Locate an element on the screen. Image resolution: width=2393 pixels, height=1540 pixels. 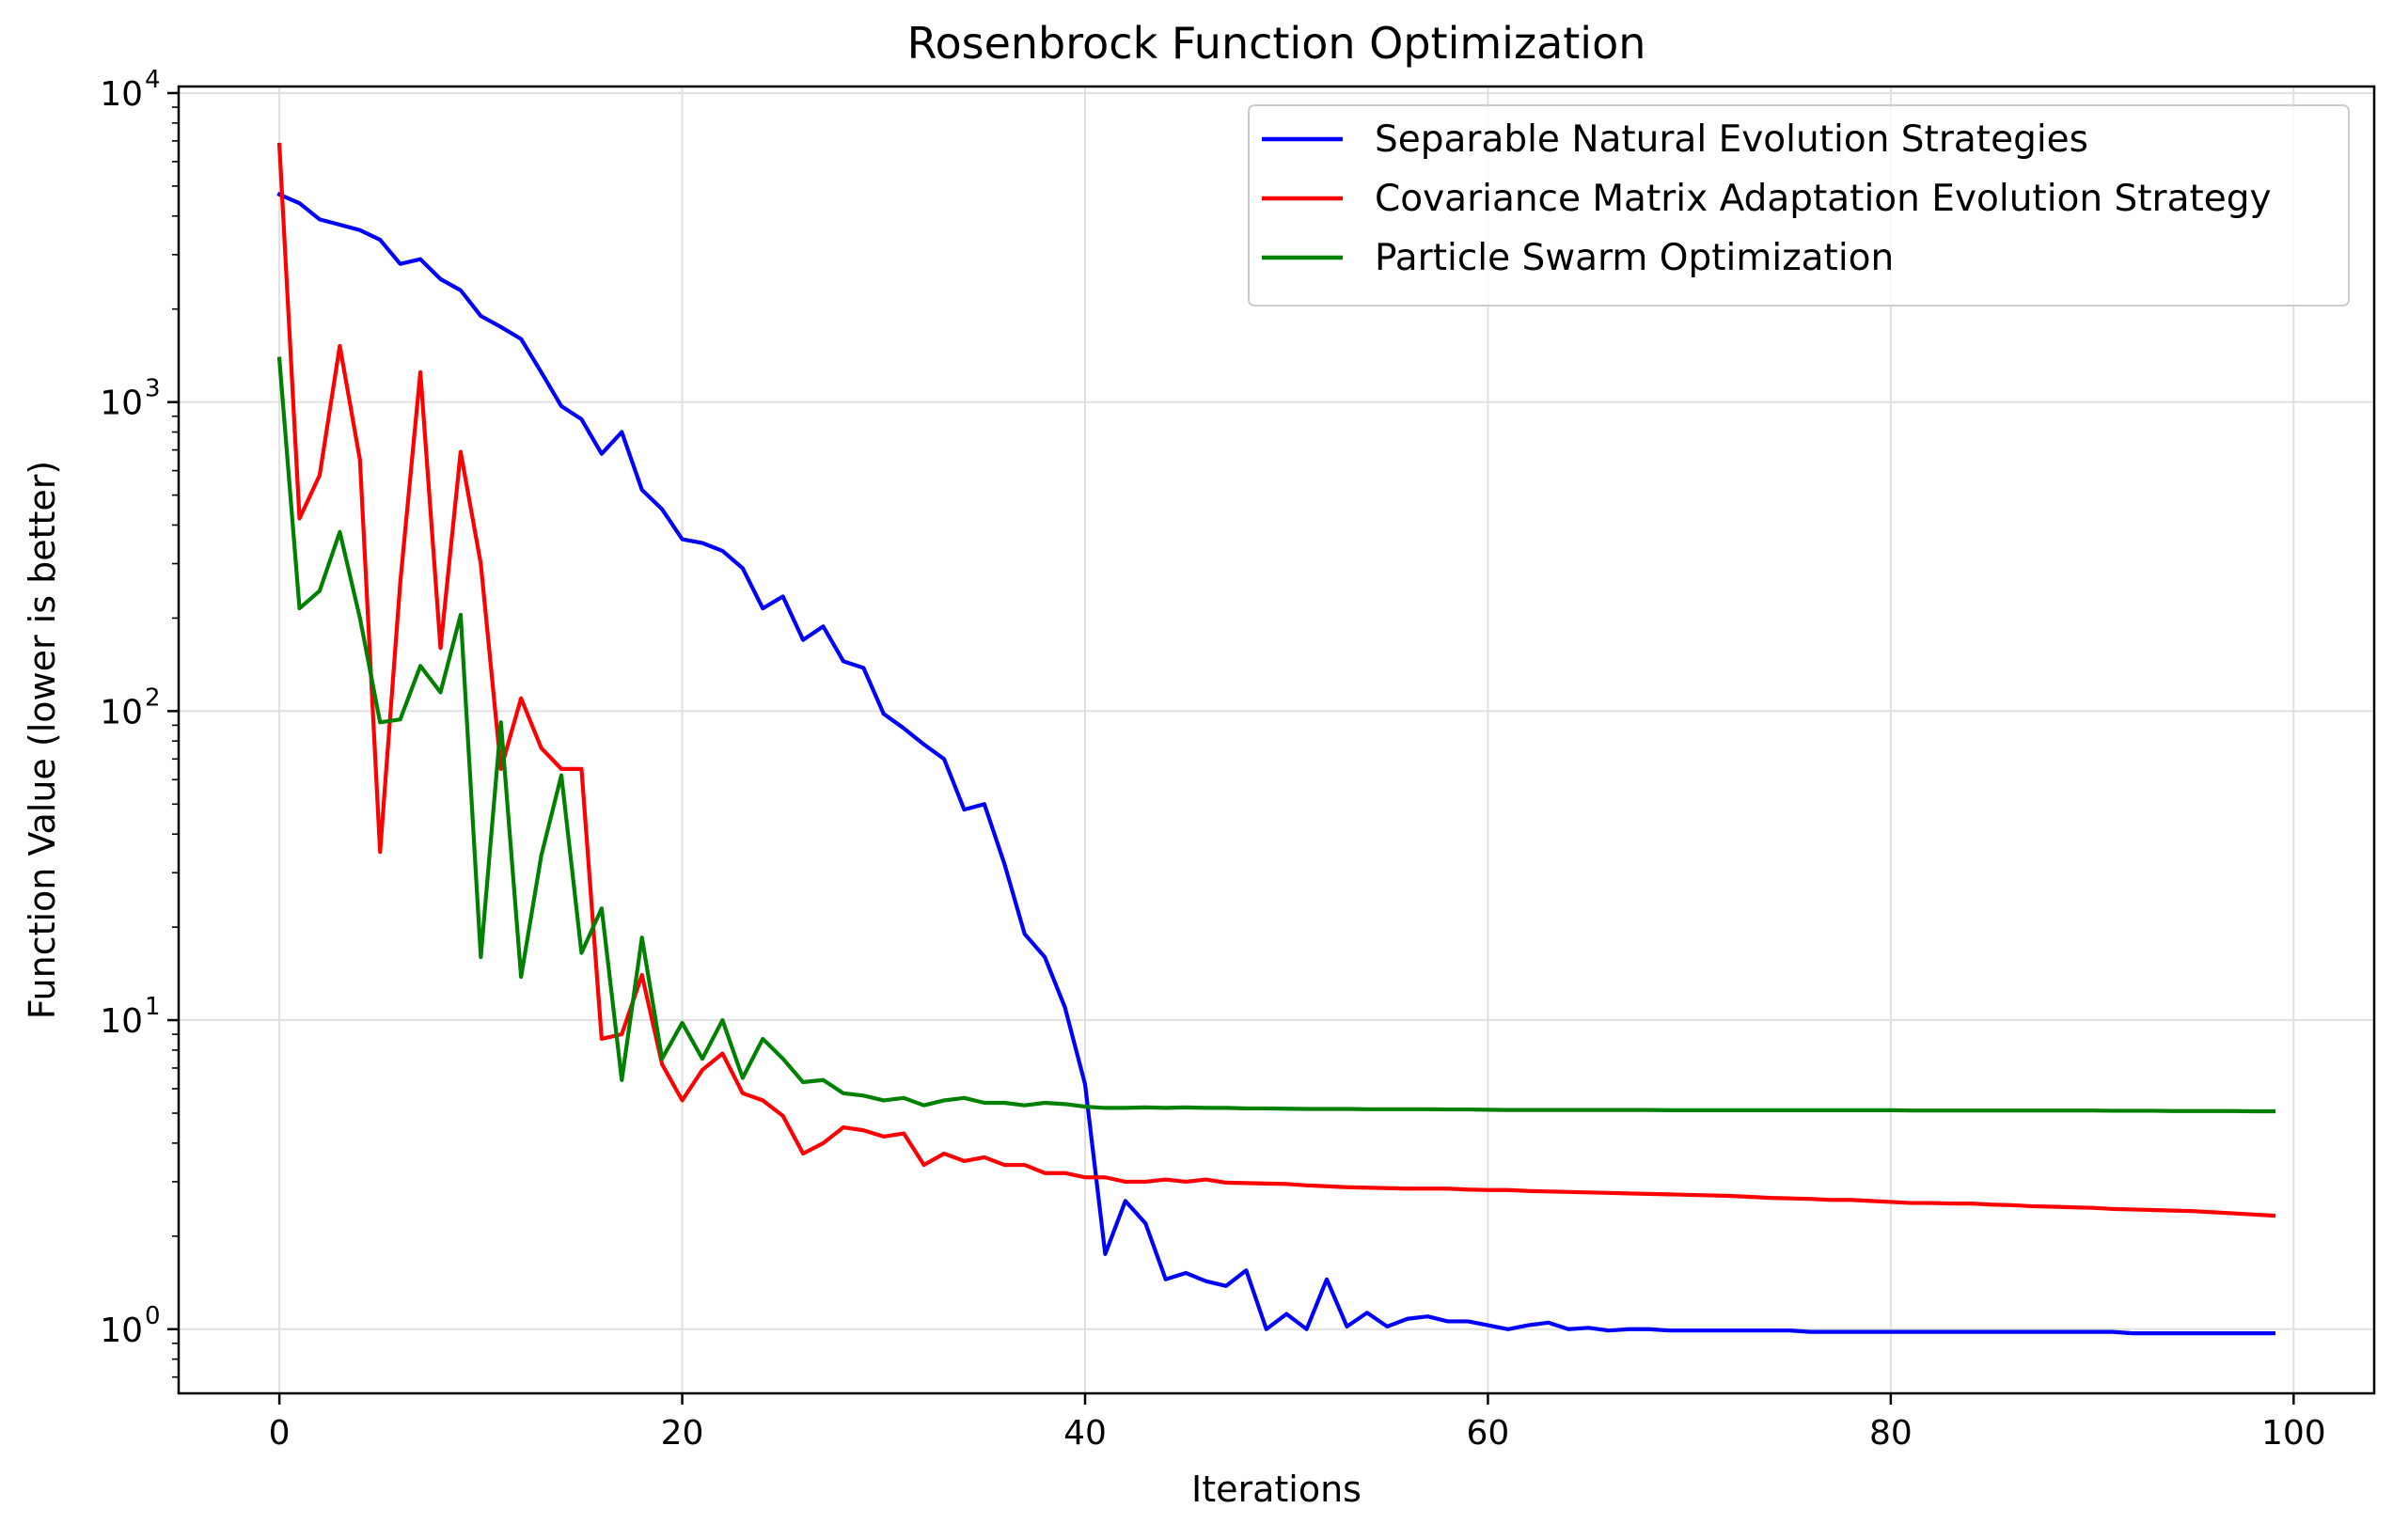
x-tick-label: 40 is located at coordinates (1085, 1433).